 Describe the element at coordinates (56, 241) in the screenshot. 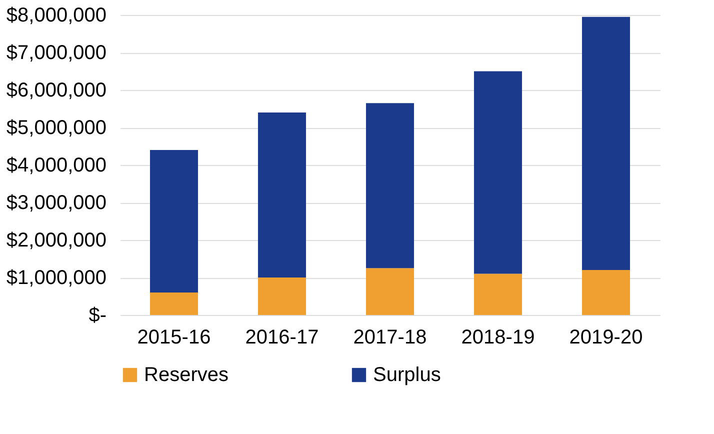

I see `y-tick-label: $2,000,000` at that location.